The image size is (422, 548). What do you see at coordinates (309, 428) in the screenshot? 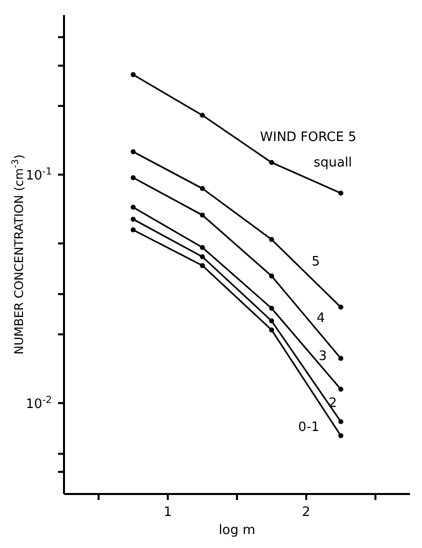
I see `series-label: 0-1` at bounding box center [309, 428].